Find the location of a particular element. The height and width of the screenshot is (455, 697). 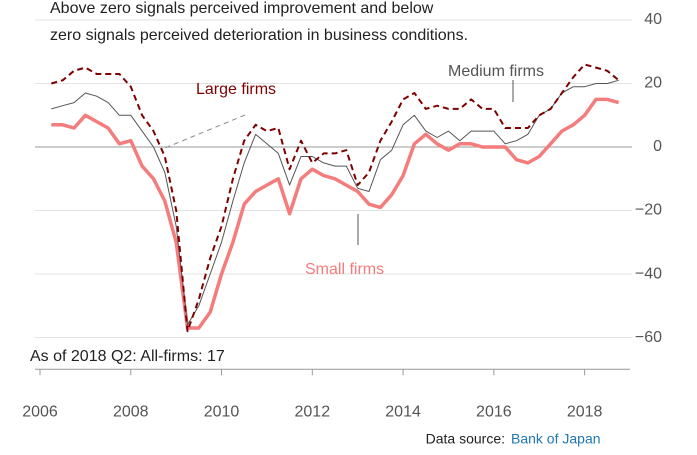

y-tick-label: −40 is located at coordinates (648, 273).